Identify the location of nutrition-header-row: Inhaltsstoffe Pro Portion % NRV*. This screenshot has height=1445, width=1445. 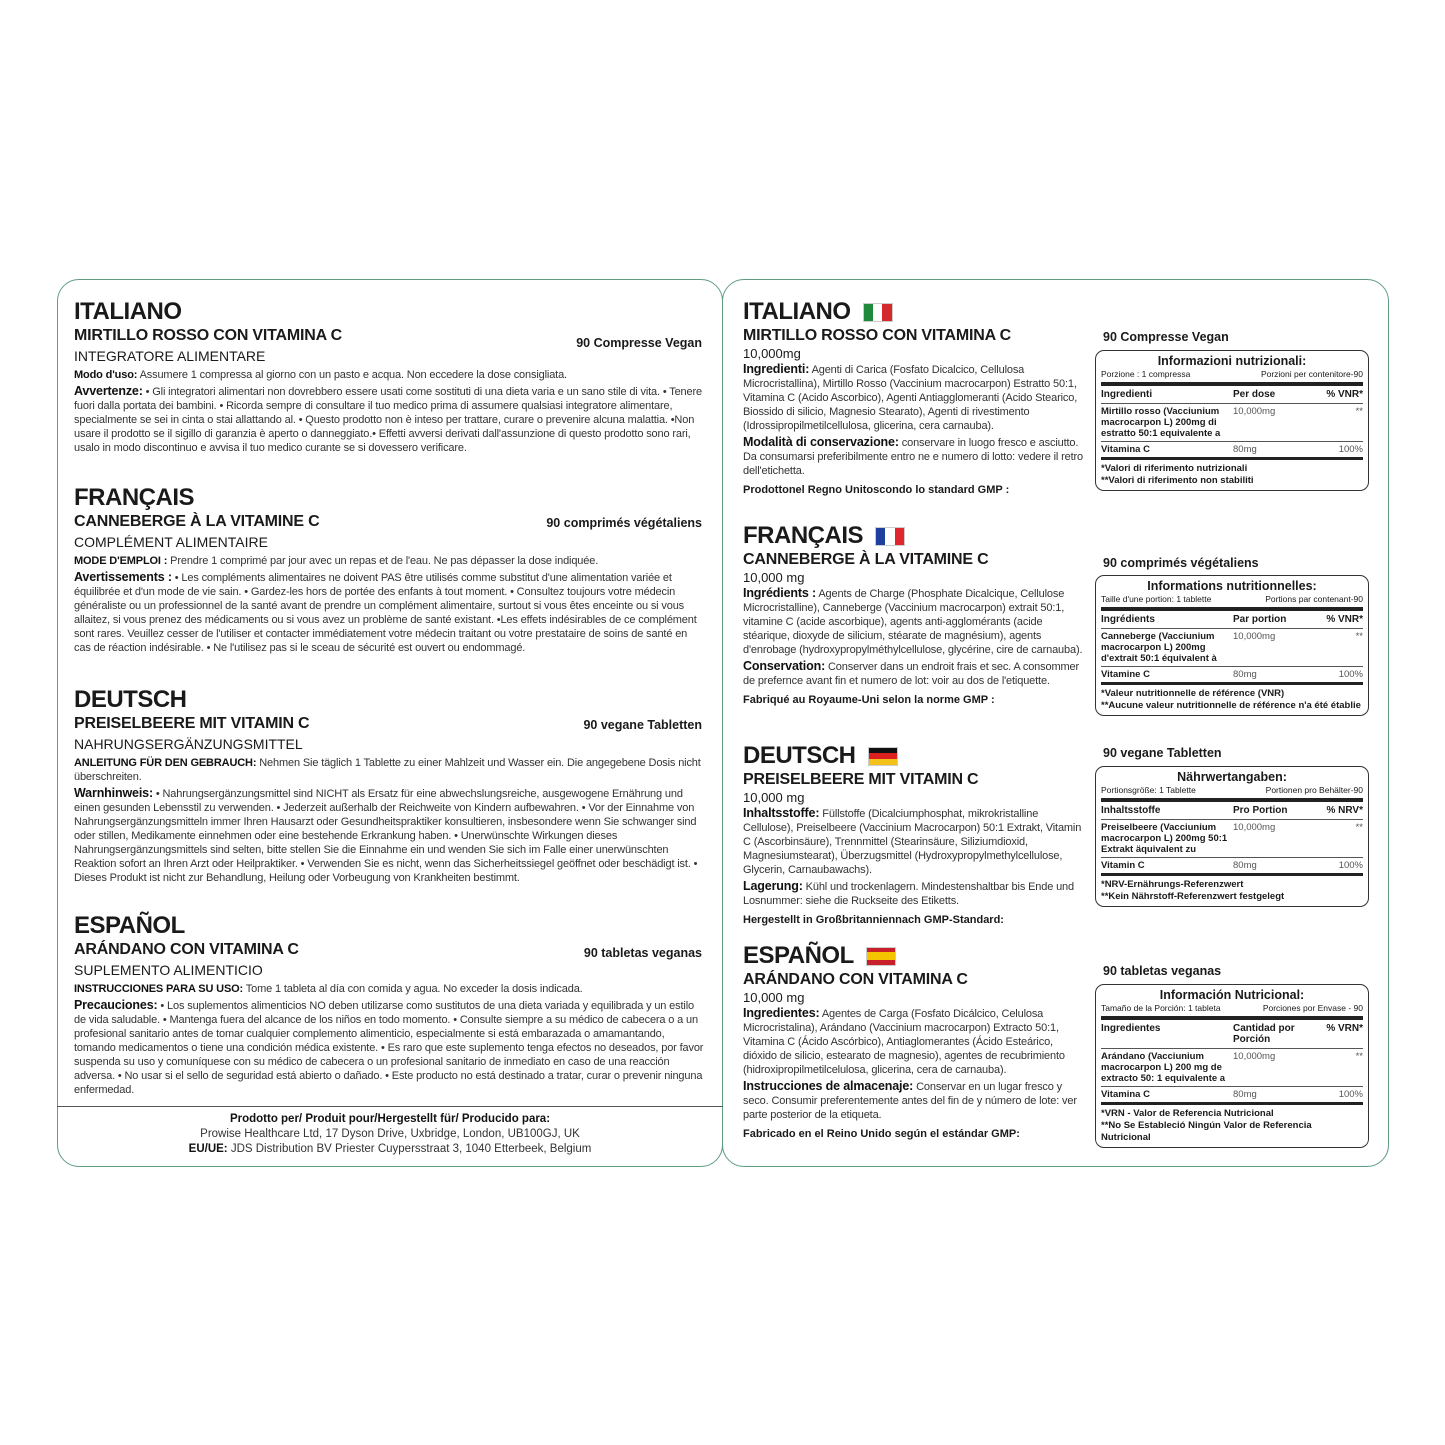
(1232, 811).